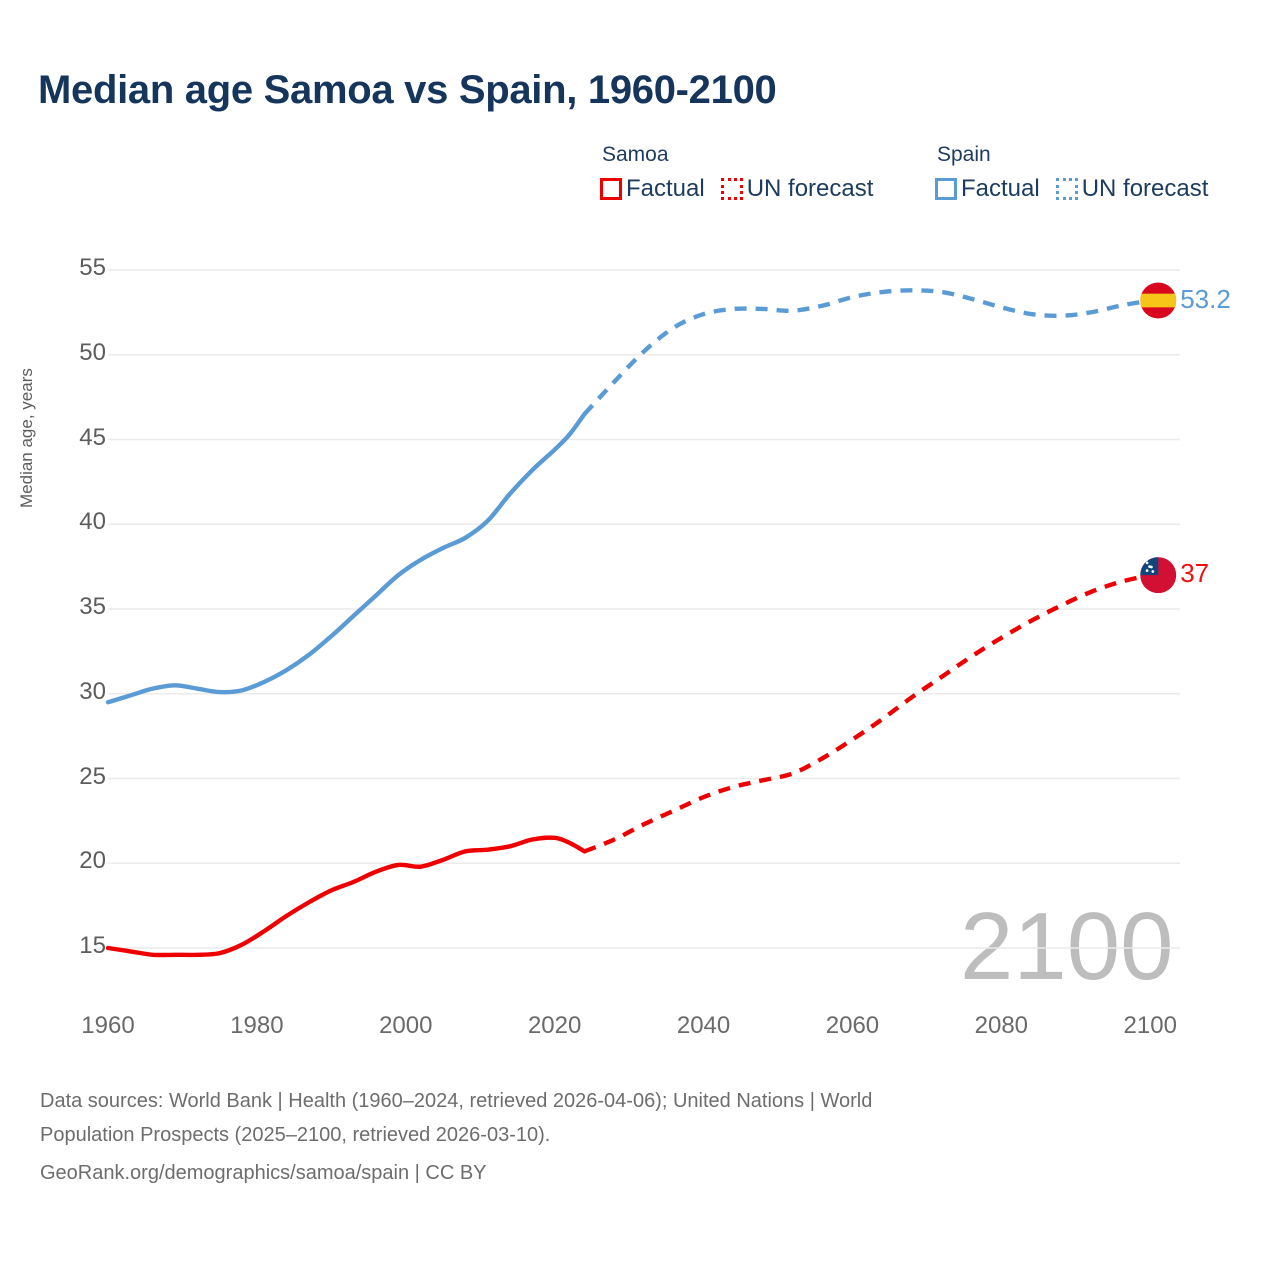  What do you see at coordinates (78, 692) in the screenshot?
I see `y-tick: 30` at bounding box center [78, 692].